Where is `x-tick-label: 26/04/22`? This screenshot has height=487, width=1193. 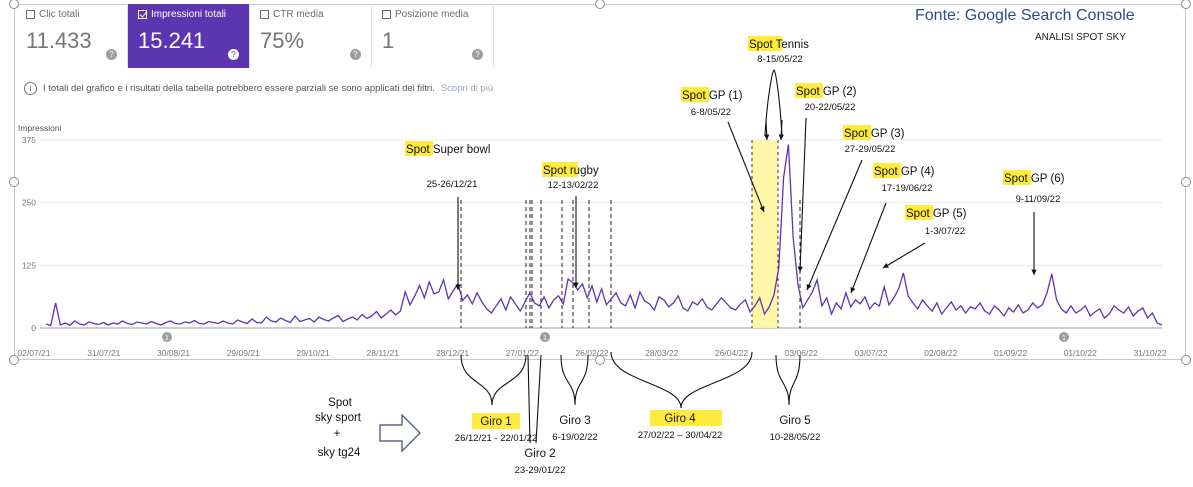
x-tick-label: 26/04/22 is located at coordinates (731, 353).